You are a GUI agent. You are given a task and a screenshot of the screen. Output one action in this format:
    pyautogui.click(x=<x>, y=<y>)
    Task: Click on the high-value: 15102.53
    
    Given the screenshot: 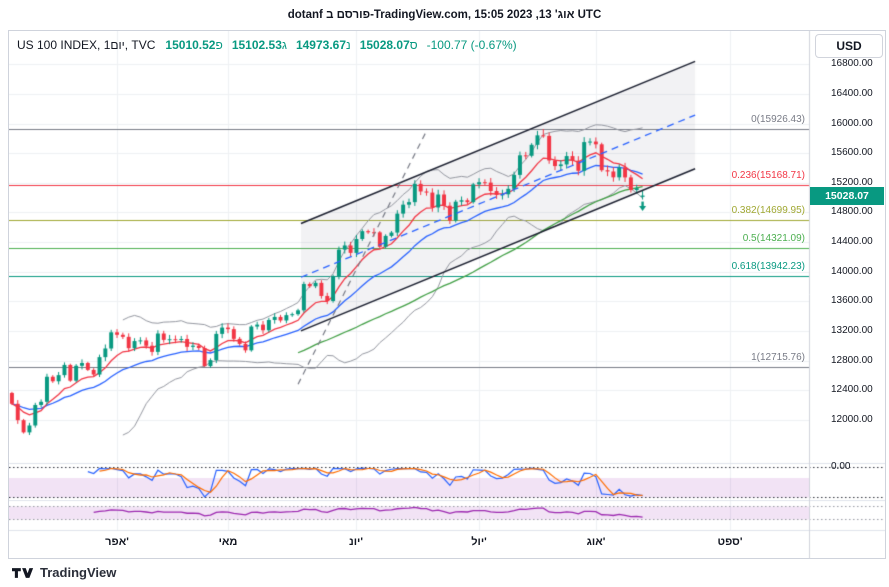 What is the action you would take?
    pyautogui.click(x=256, y=45)
    